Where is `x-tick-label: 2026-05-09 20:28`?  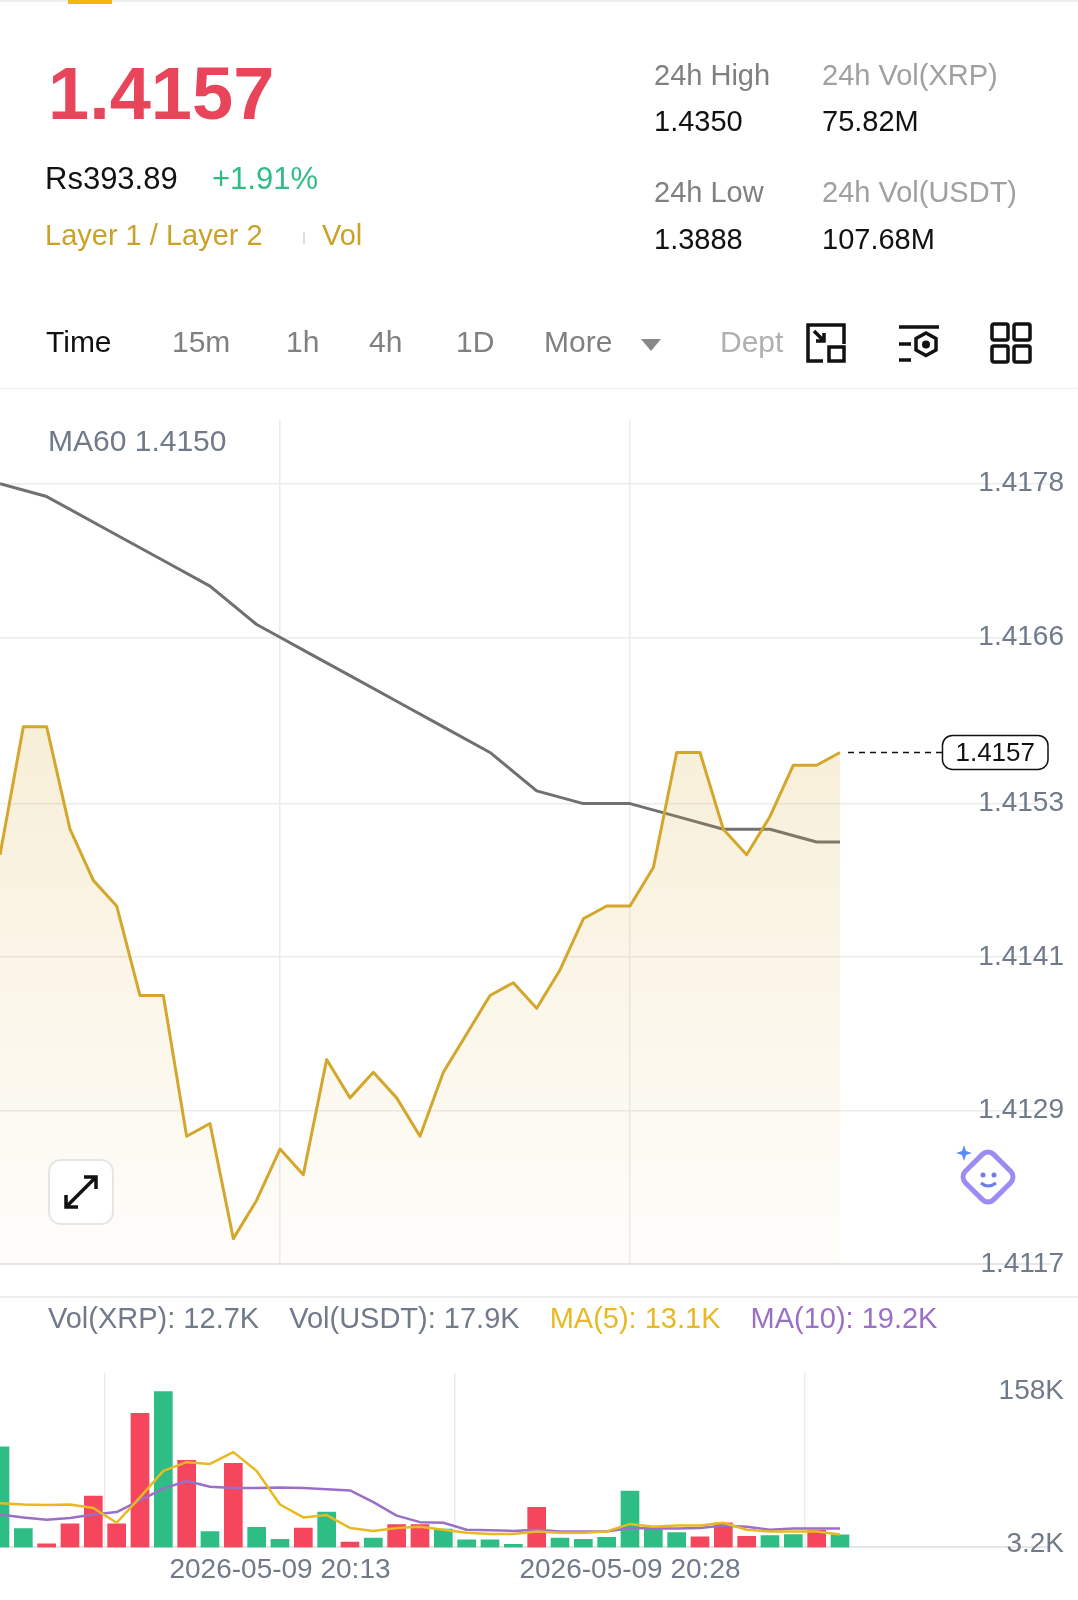
x-tick-label: 2026-05-09 20:28 is located at coordinates (630, 1568).